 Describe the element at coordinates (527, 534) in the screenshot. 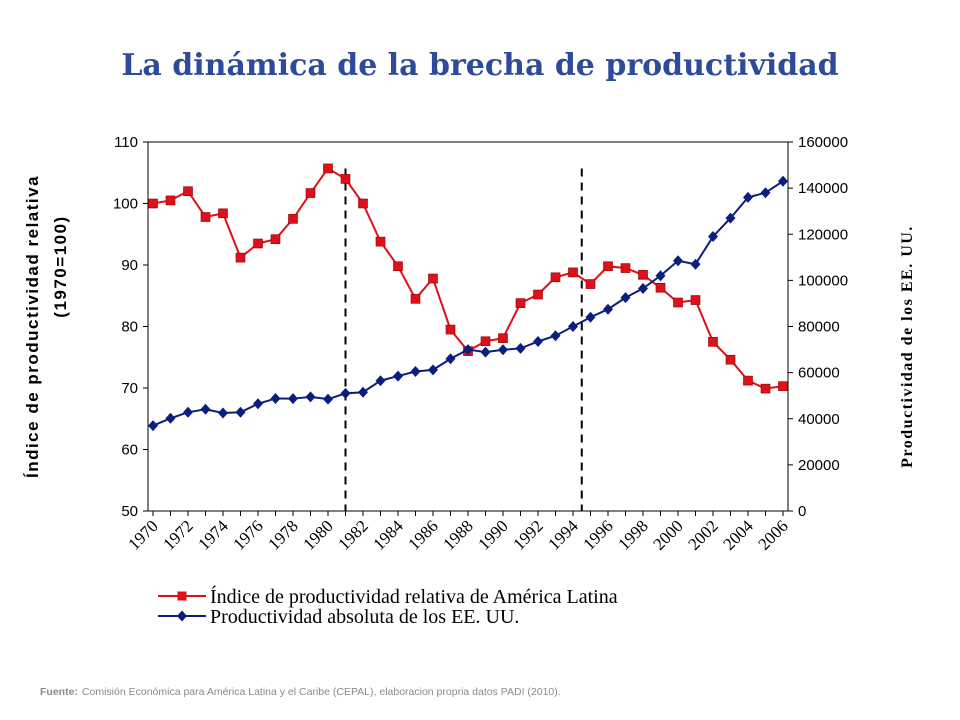

I see `x-tick-label: 1992` at that location.